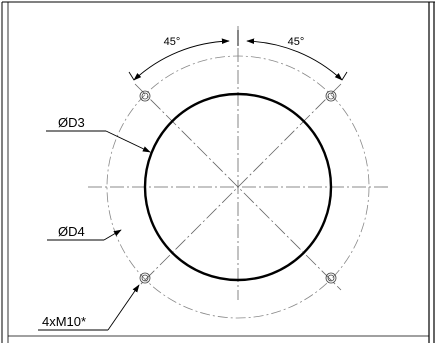 Image resolution: width=437 pixels, height=345 pixels. I want to click on inner-diameter-label: ØD3, so click(71, 122).